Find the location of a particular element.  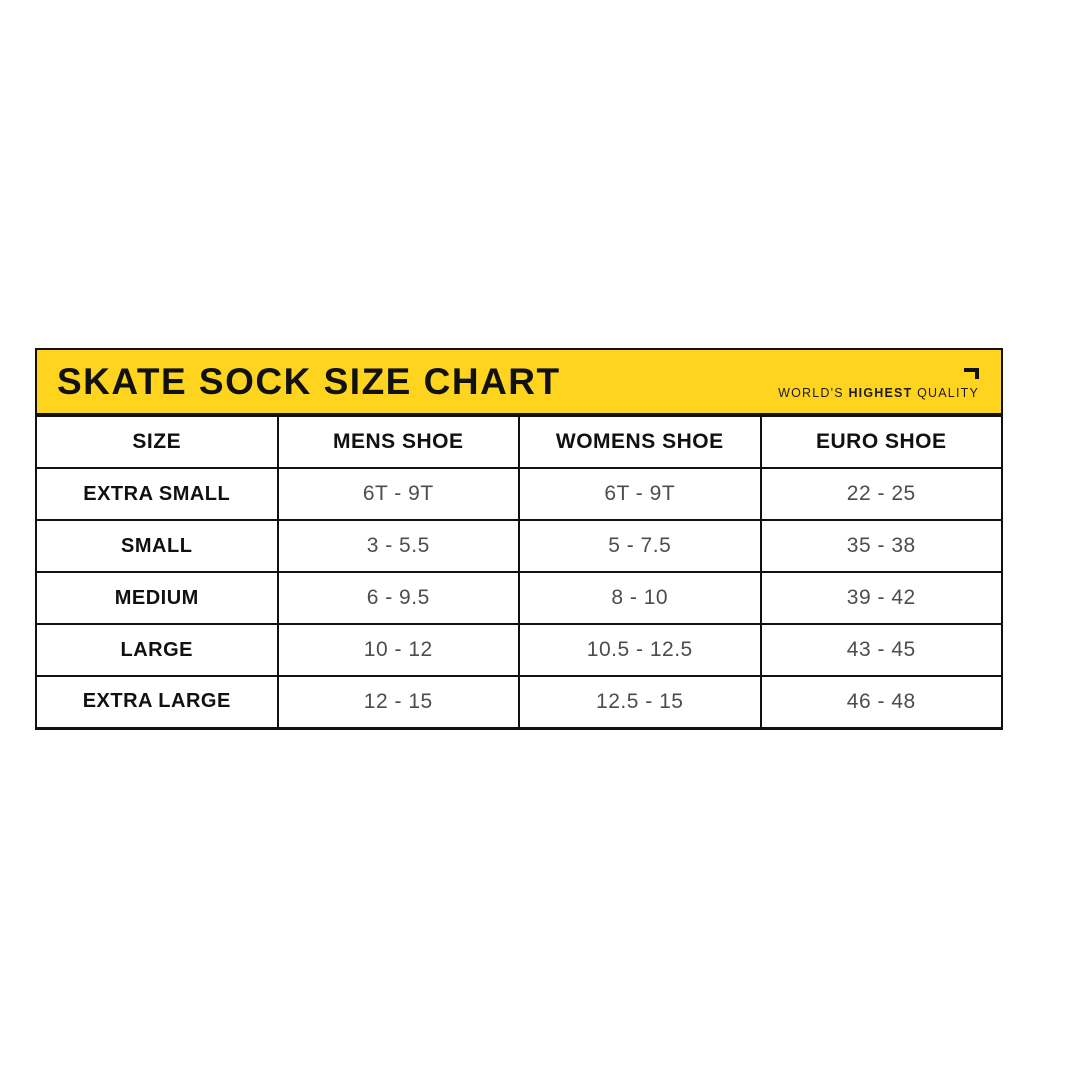

mens-shoe-value: 12 - 15 is located at coordinates (398, 702).